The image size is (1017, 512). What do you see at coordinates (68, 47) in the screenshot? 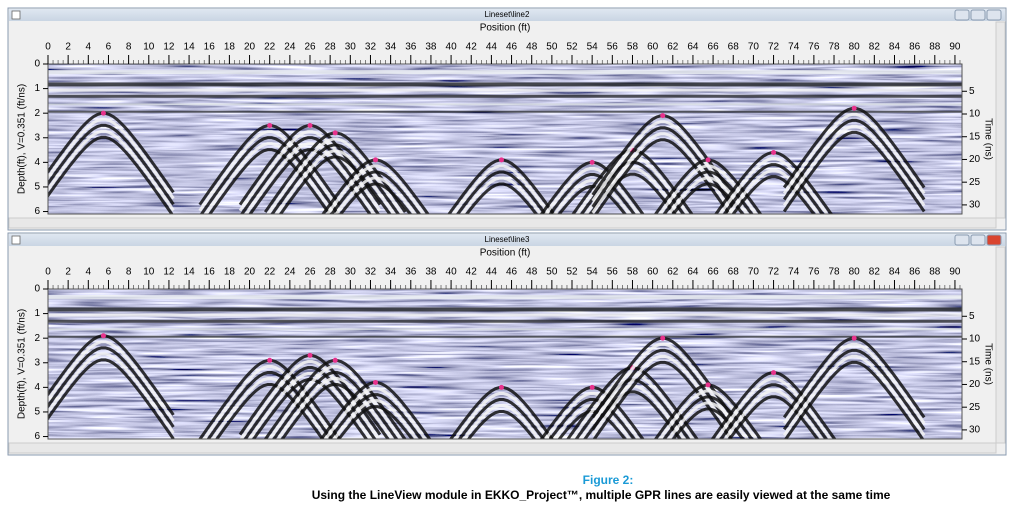
I see `x-tick-label: 2` at bounding box center [68, 47].